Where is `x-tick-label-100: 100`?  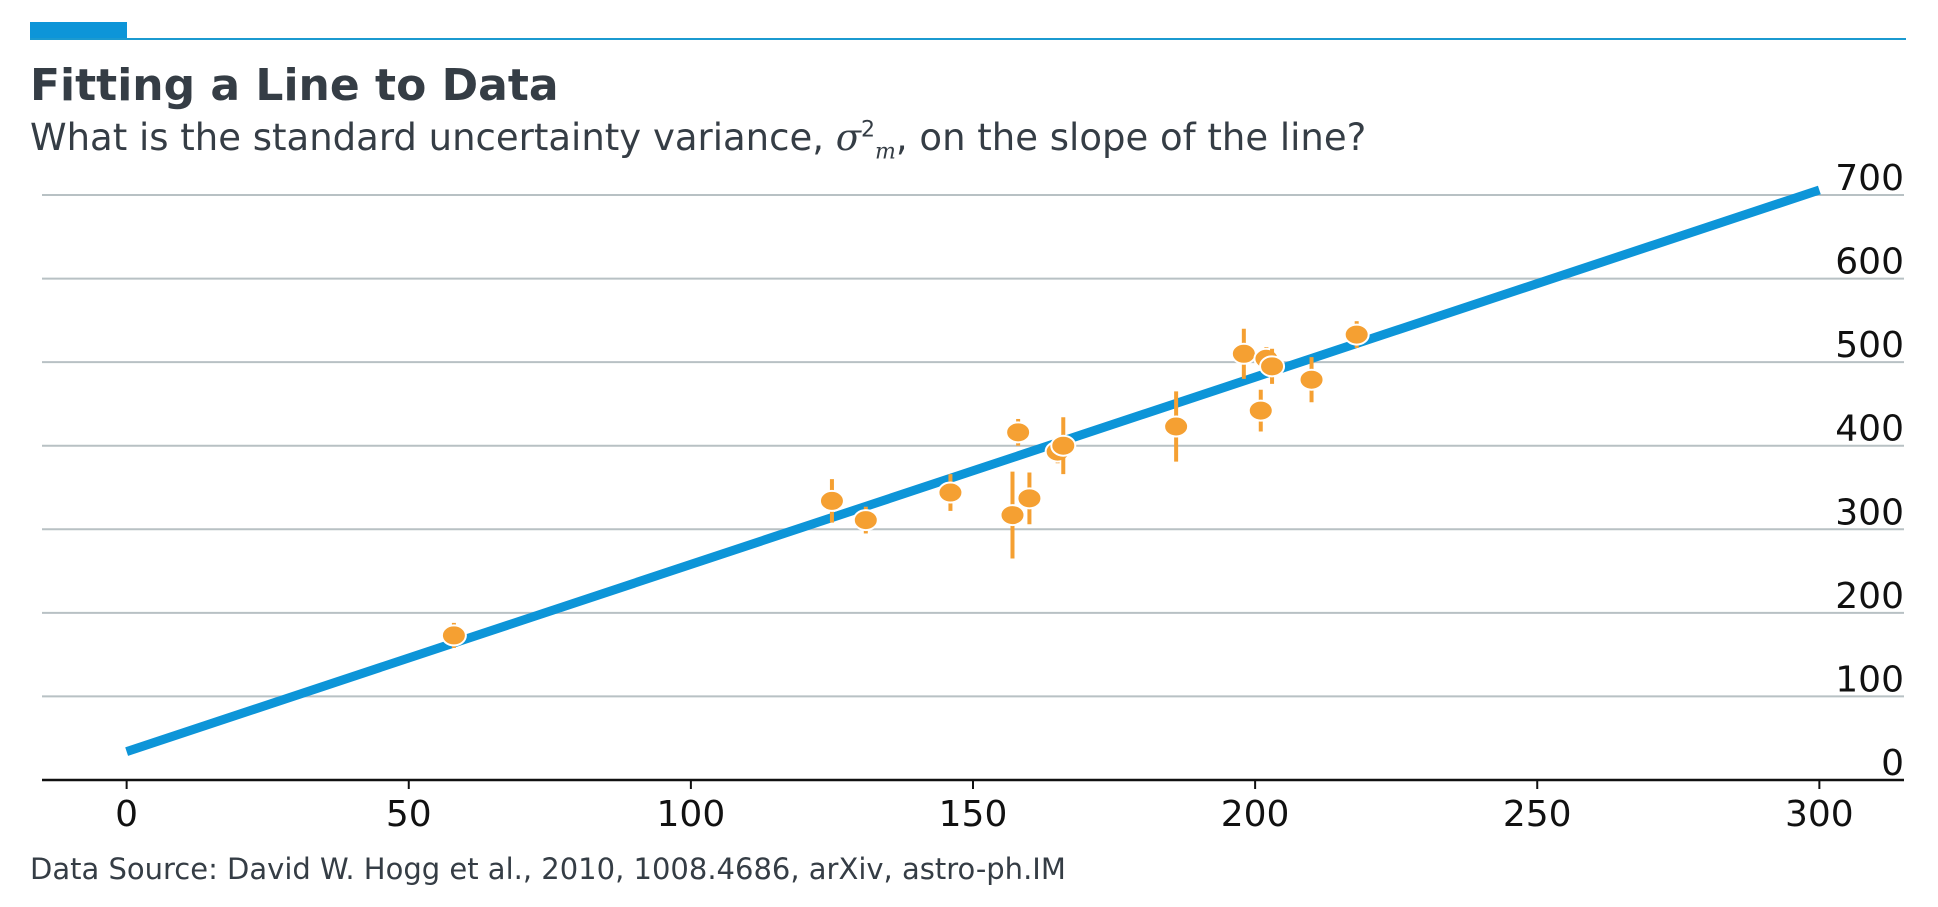
x-tick-label-100: 100 is located at coordinates (691, 814).